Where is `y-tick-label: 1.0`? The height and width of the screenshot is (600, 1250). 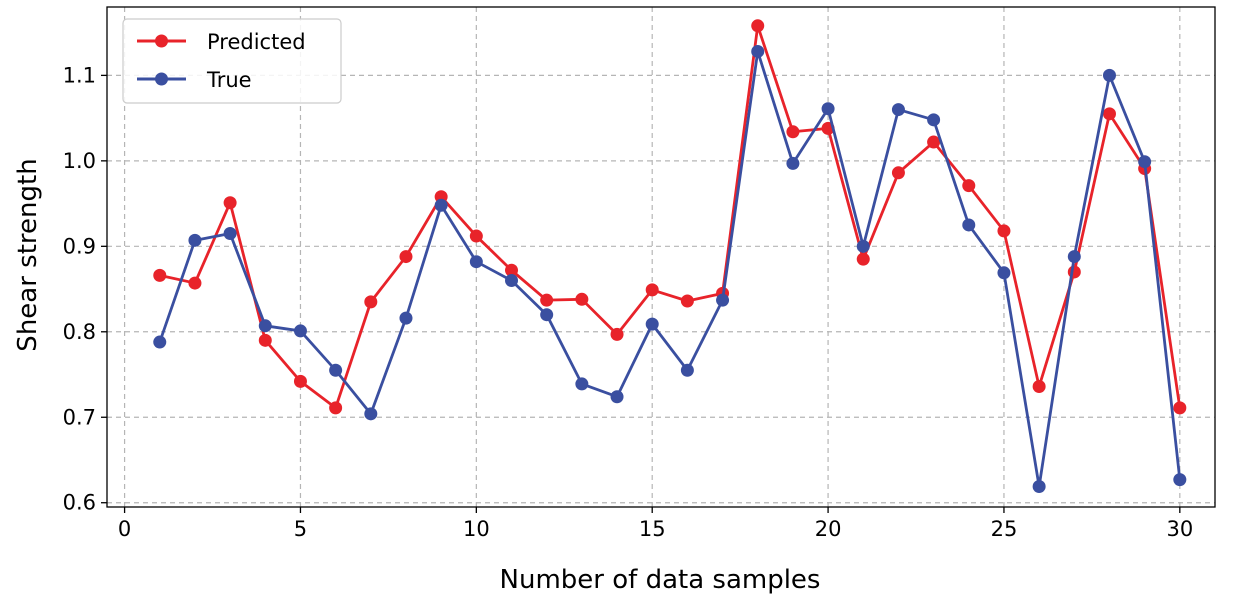 y-tick-label: 1.0 is located at coordinates (79, 161).